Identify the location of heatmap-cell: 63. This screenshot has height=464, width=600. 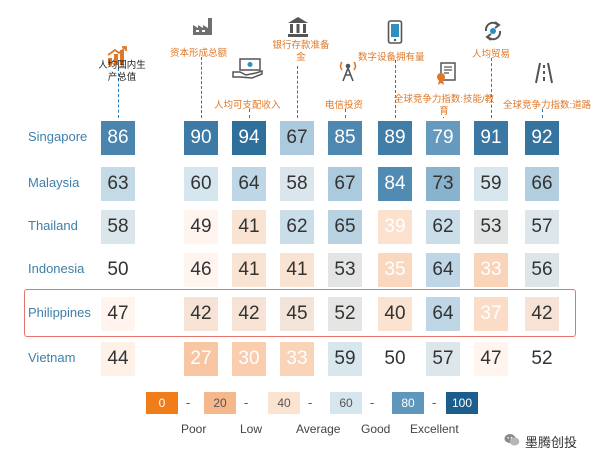
(118, 184).